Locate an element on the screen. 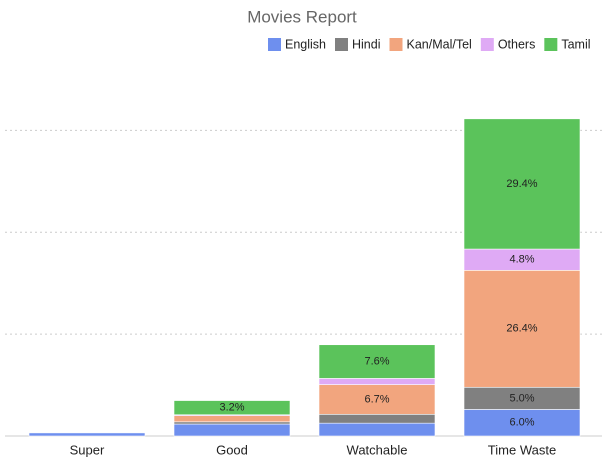  x-tick-label: Time Waste is located at coordinates (522, 449).